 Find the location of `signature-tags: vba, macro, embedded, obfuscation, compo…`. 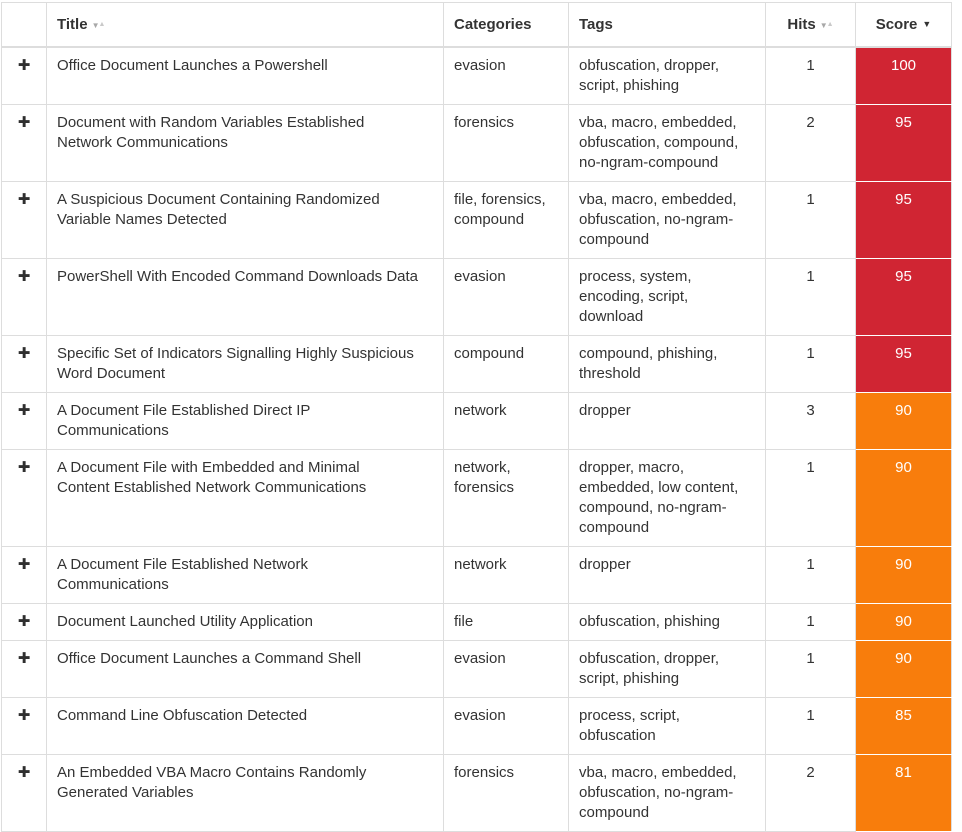

signature-tags: vba, macro, embedded, obfuscation, compo… is located at coordinates (667, 143).